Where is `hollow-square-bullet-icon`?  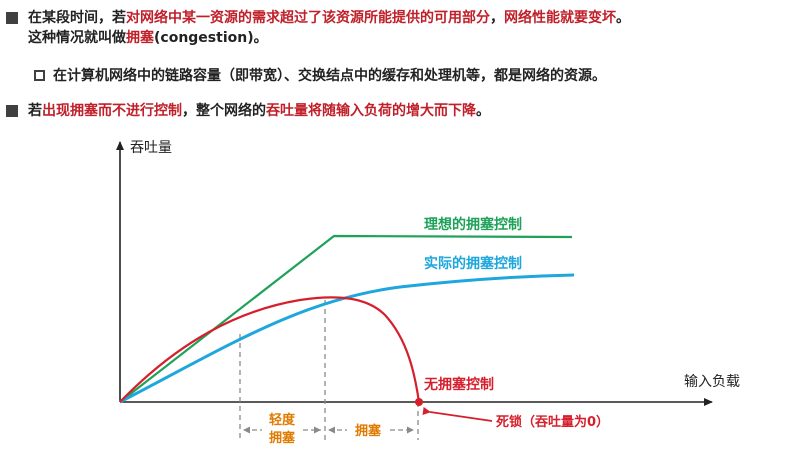 hollow-square-bullet-icon is located at coordinates (39, 75).